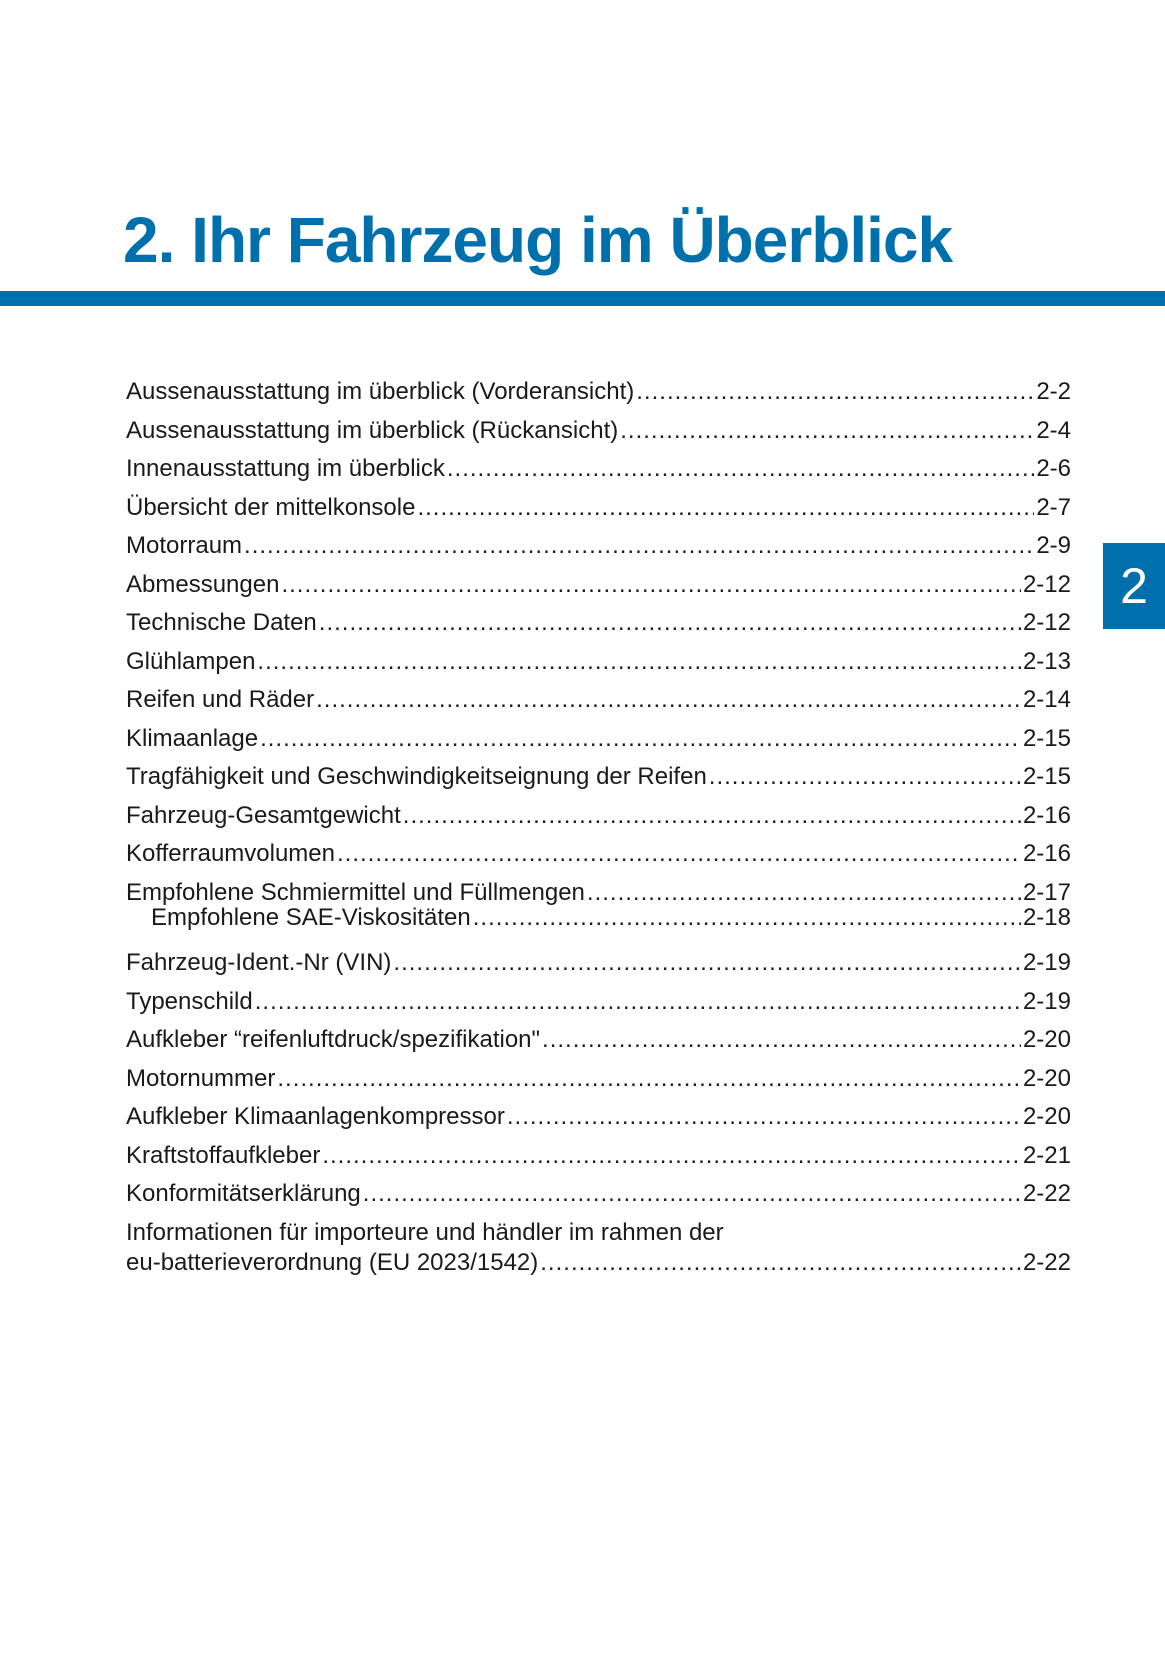 The image size is (1165, 1653). Describe the element at coordinates (1053, 430) in the screenshot. I see `toc-entry-page: 2-4` at that location.